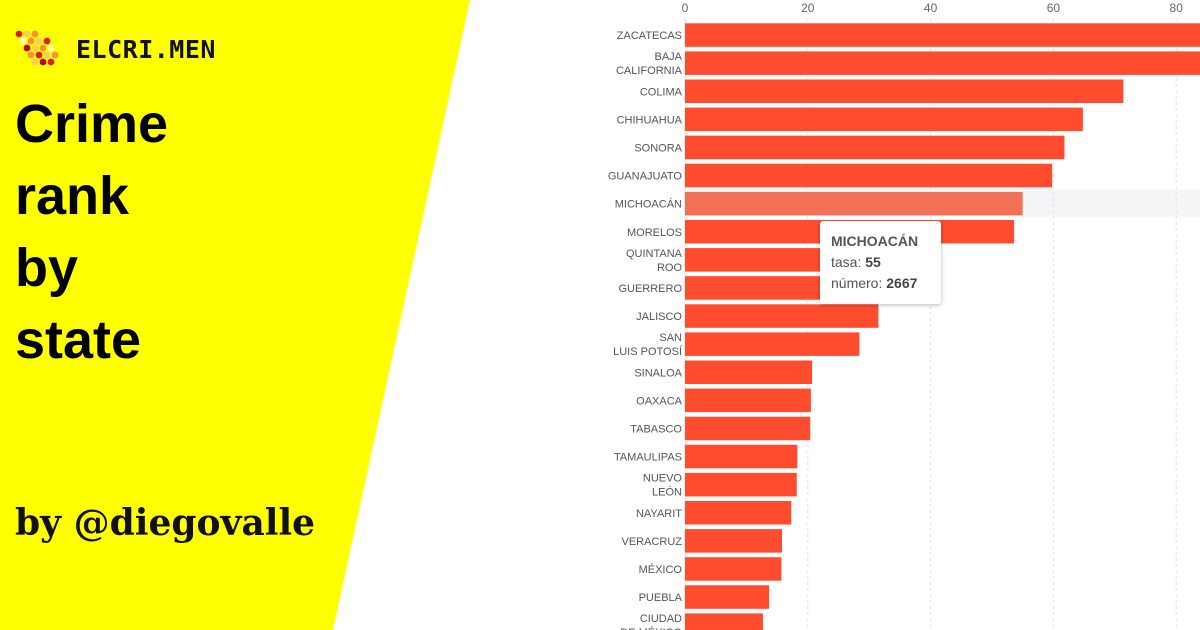 The image size is (1200, 630). I want to click on category-label: PUEBLA, so click(661, 598).